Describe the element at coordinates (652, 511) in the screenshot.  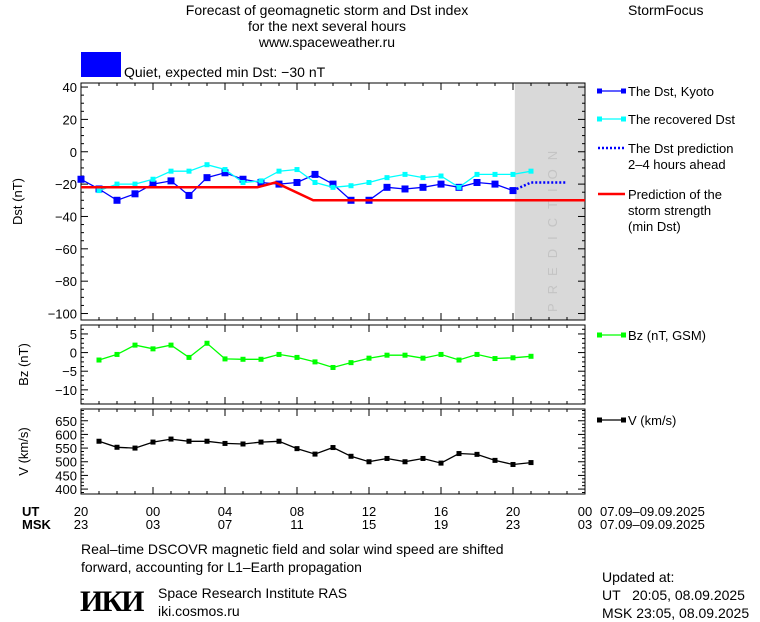
I see `date-range: 07.09–09.09.2025` at that location.